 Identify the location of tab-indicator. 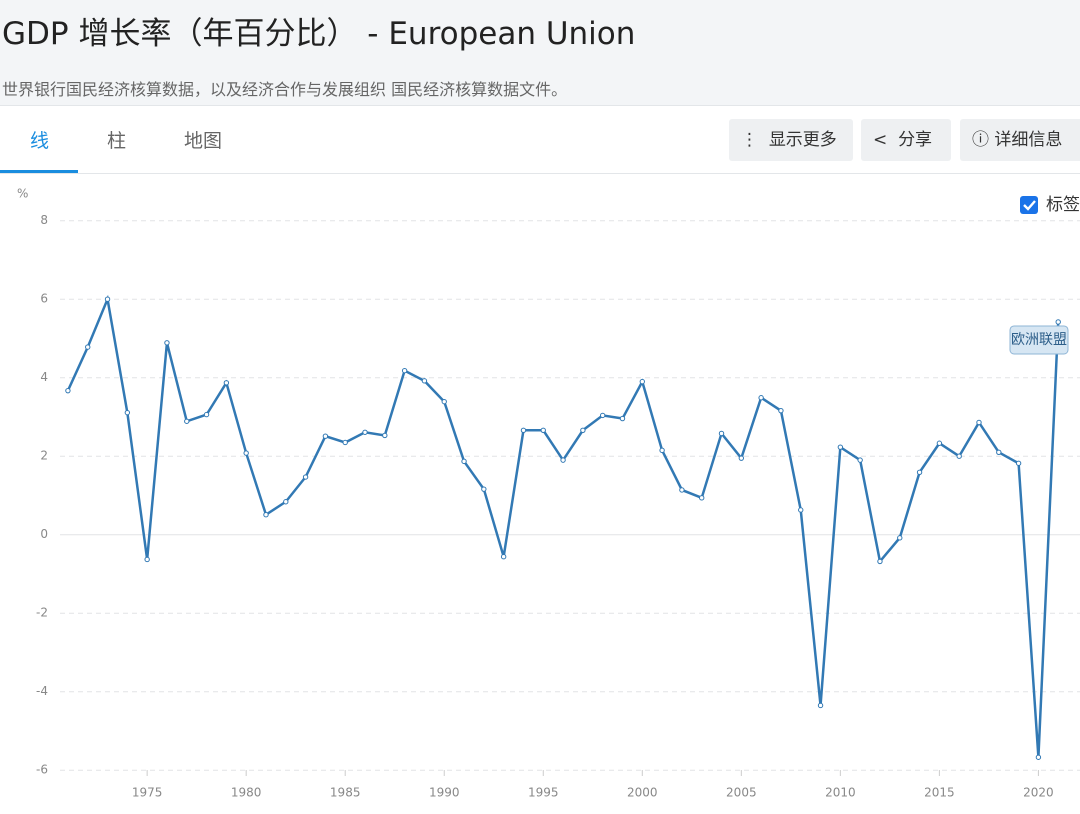
(39, 171).